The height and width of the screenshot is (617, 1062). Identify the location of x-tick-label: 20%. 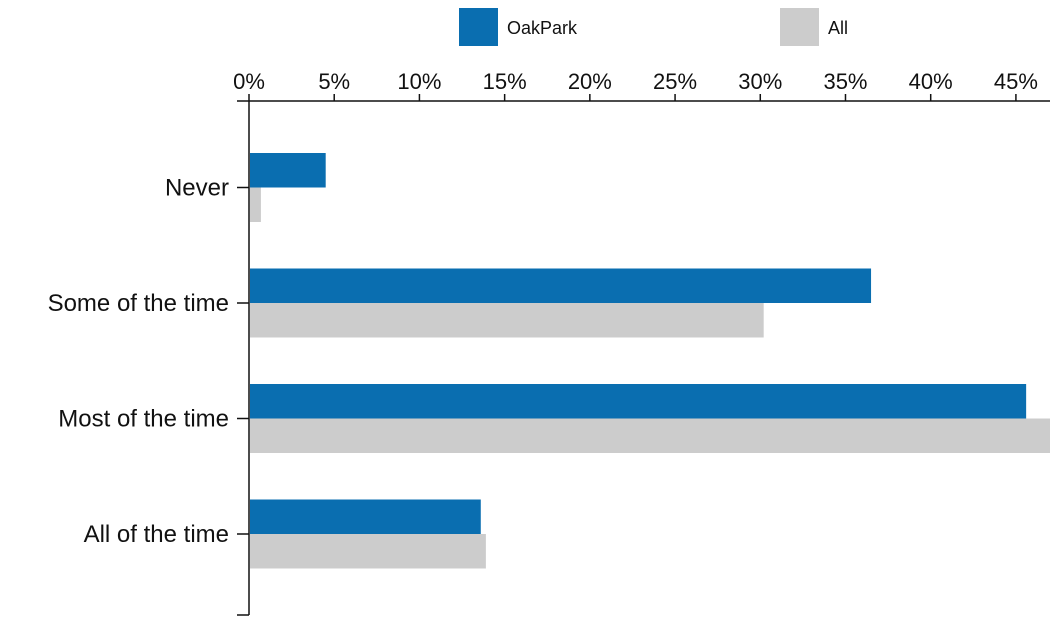
(590, 81).